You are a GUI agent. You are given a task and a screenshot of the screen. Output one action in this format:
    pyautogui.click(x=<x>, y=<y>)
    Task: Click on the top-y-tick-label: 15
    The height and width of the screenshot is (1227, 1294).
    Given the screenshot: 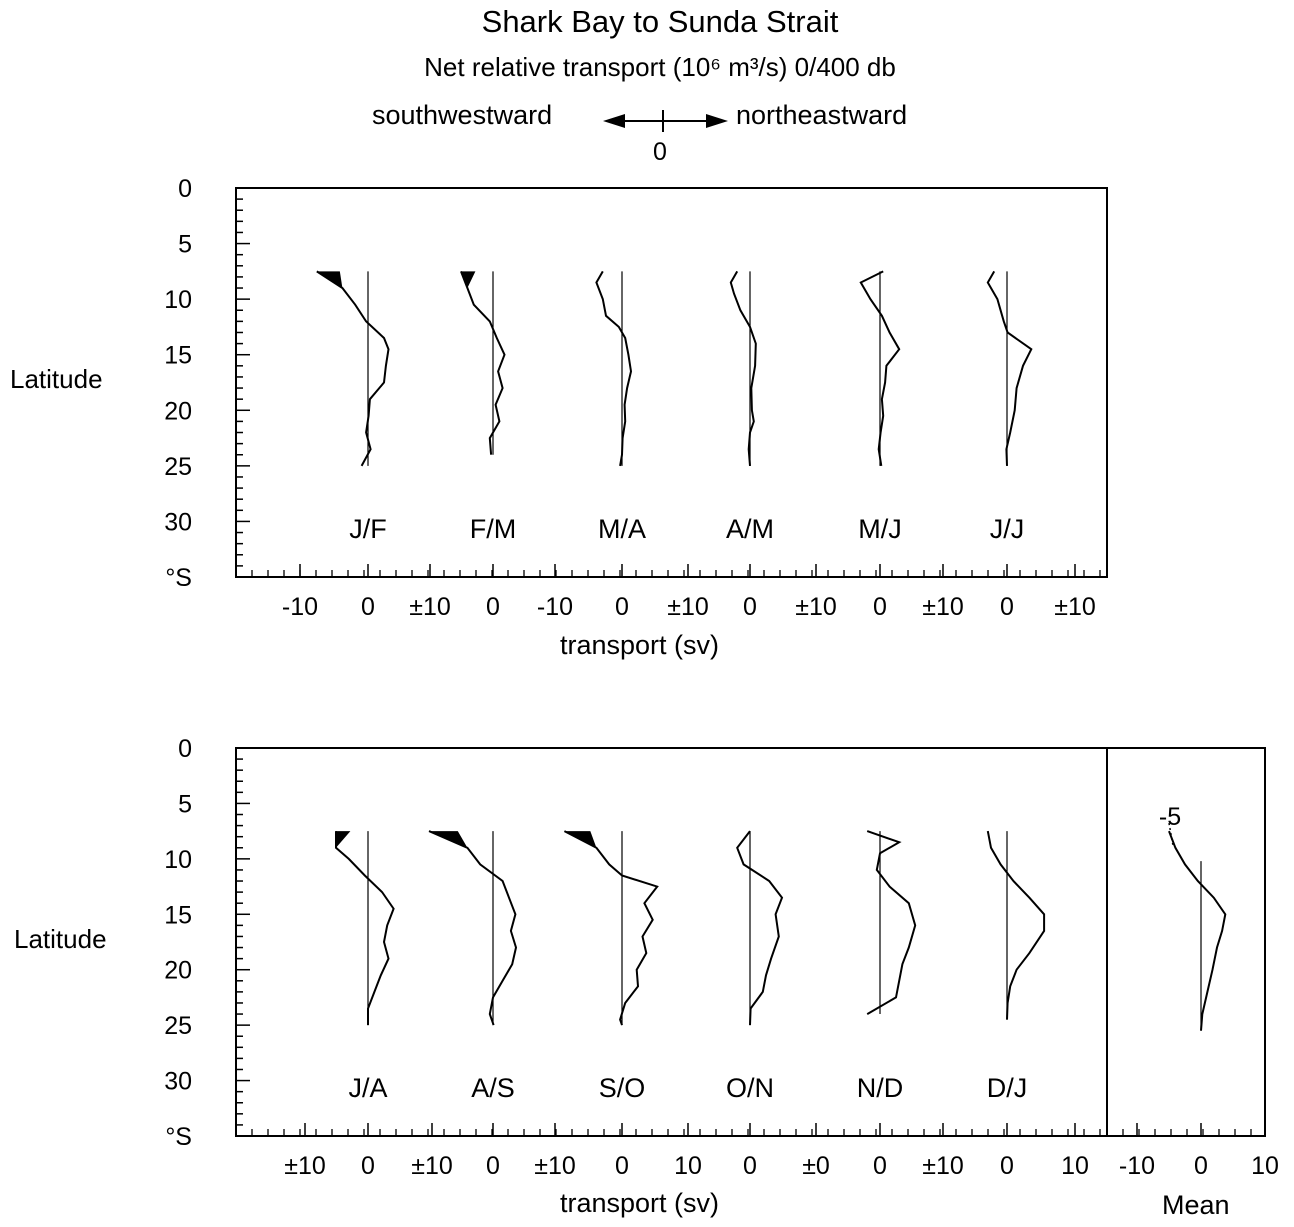 What is the action you would take?
    pyautogui.click(x=178, y=356)
    